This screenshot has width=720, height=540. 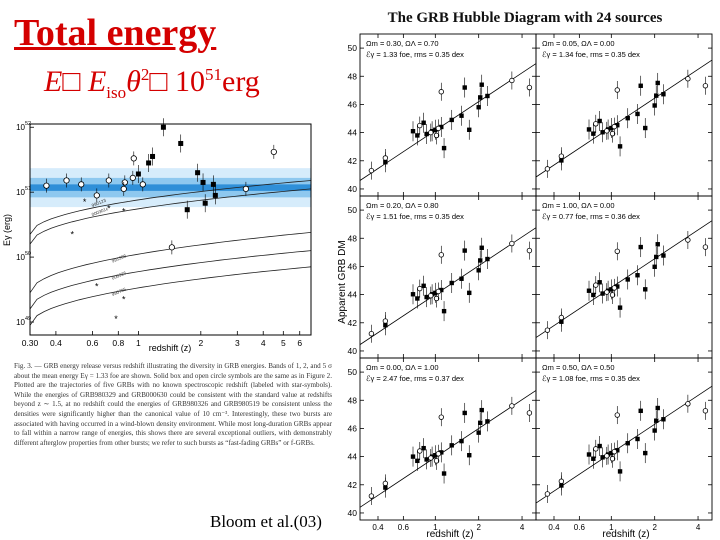 I want to click on x-axis-label: redshift (z), so click(x=170, y=348).